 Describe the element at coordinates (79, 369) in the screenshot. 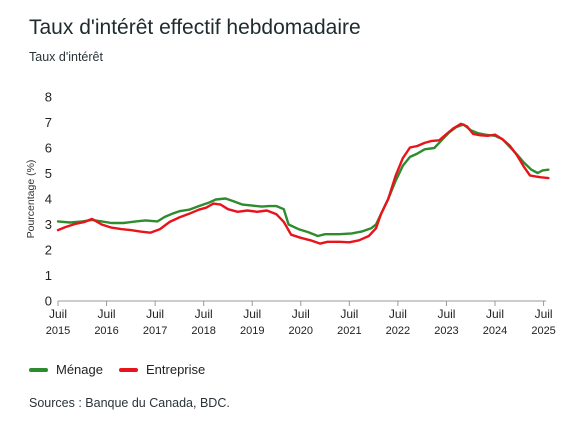

I see `legend-label-menage: Ménage` at that location.